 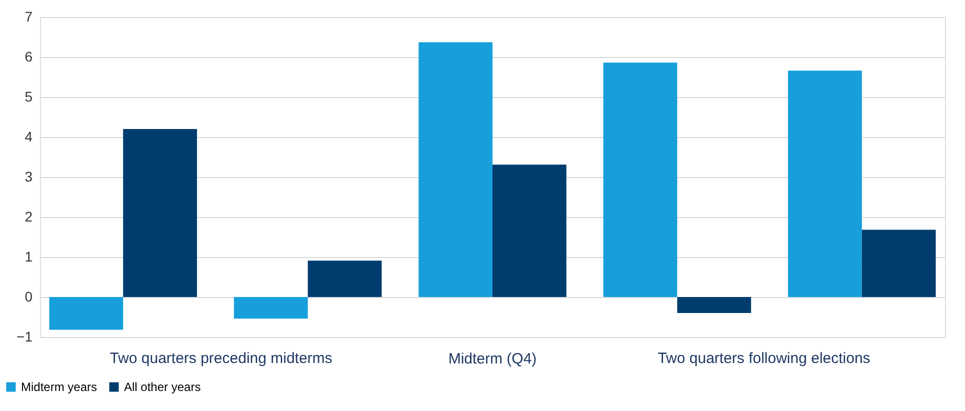 I want to click on y-tick-label: 5, so click(x=28, y=96).